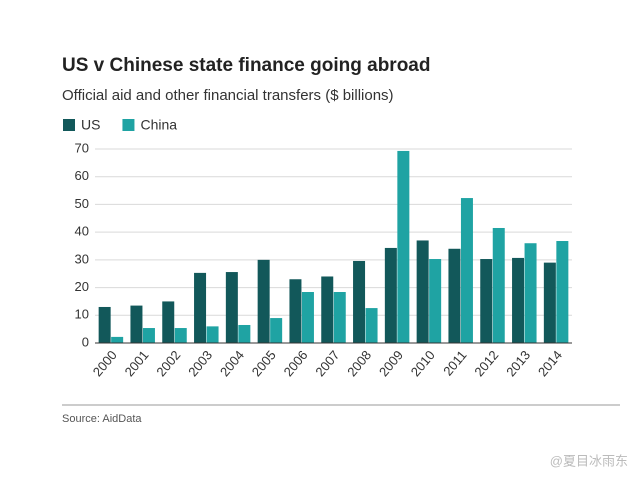  Describe the element at coordinates (137, 363) in the screenshot. I see `x-tick-label: 2001` at that location.